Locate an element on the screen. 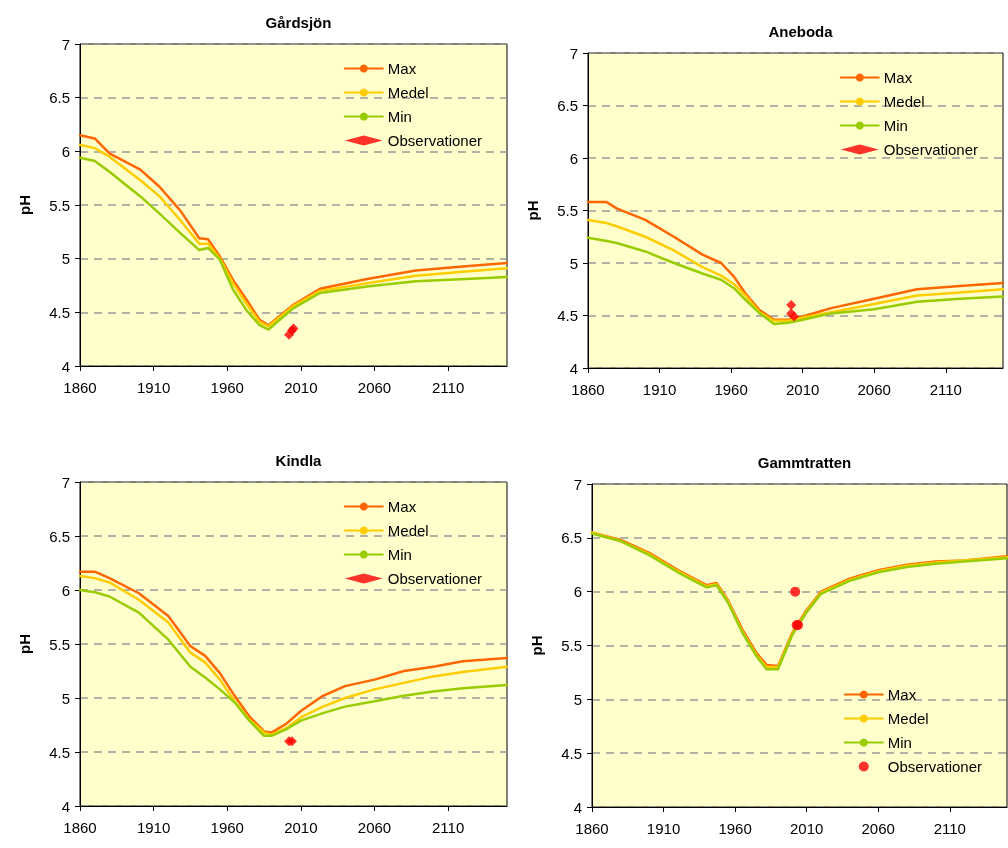  chart-title: Aneboda is located at coordinates (801, 31).